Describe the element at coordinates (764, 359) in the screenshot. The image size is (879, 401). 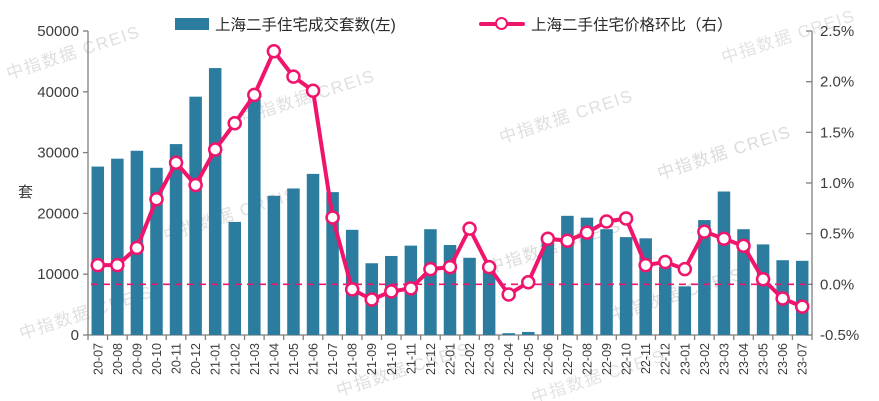
I see `x-tick-label: 23-05` at that location.